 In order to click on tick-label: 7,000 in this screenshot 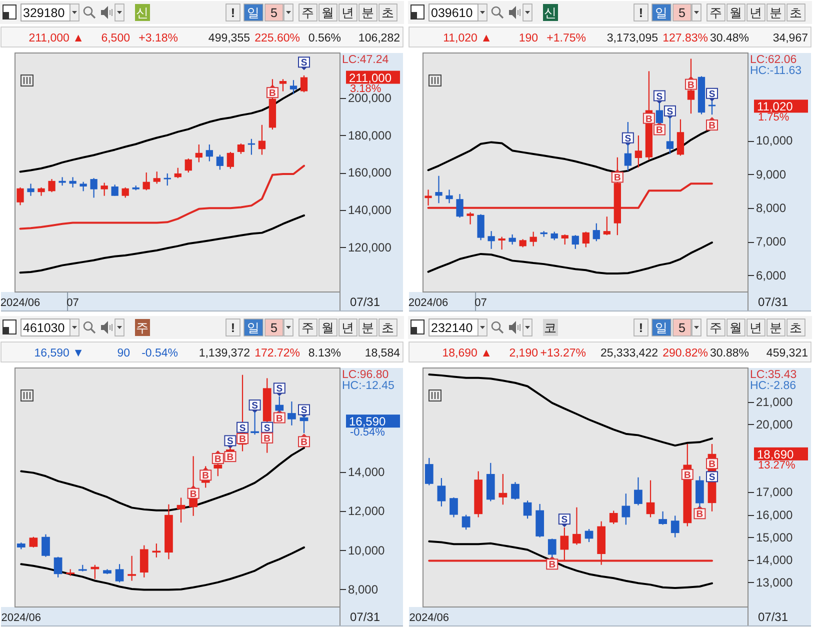, I will do `click(771, 241)`.